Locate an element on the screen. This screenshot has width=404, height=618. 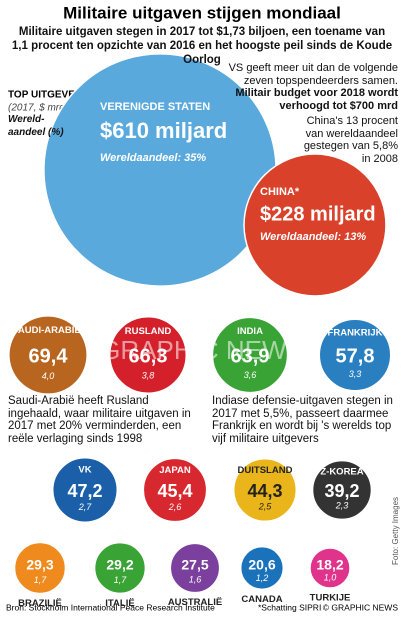
share-label: 2,7 is located at coordinates (85, 507).